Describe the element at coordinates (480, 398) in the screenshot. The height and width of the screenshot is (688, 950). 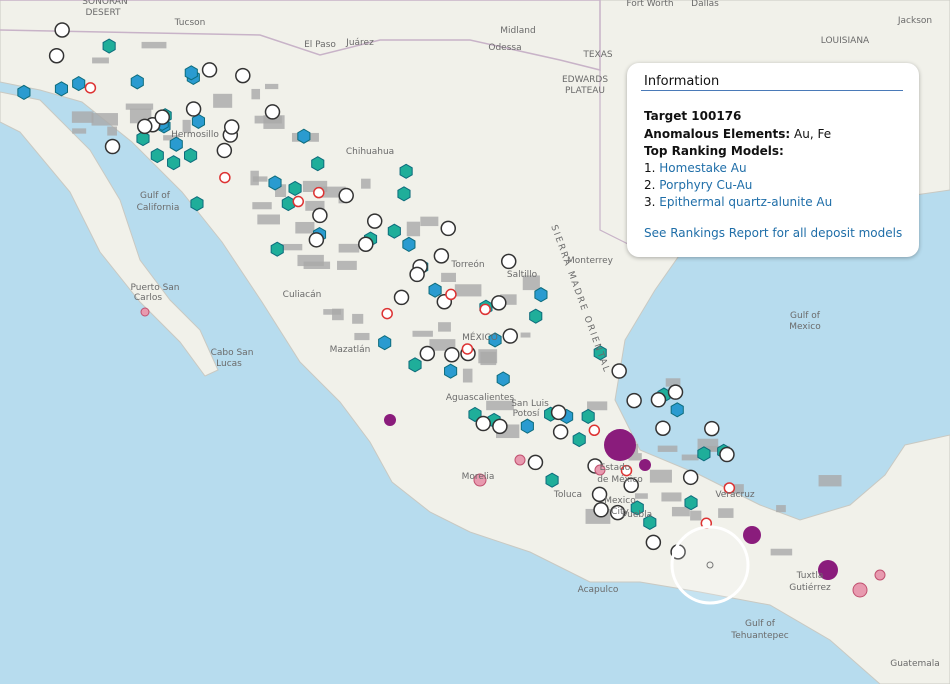
I see `place-label: Aguascalientes` at that location.